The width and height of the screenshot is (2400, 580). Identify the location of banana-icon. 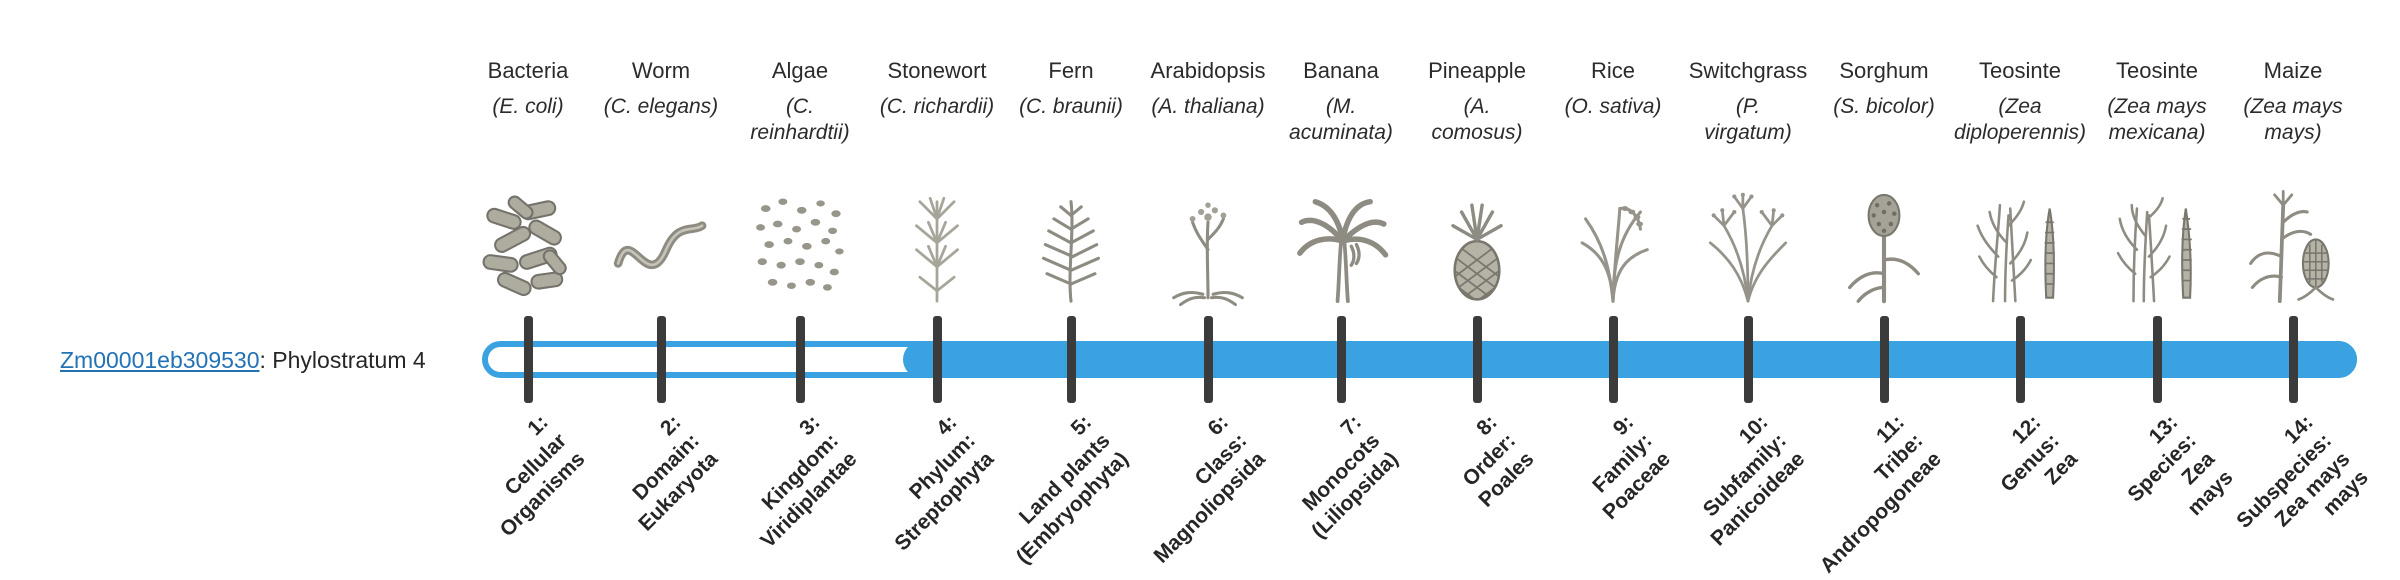
(1341, 233).